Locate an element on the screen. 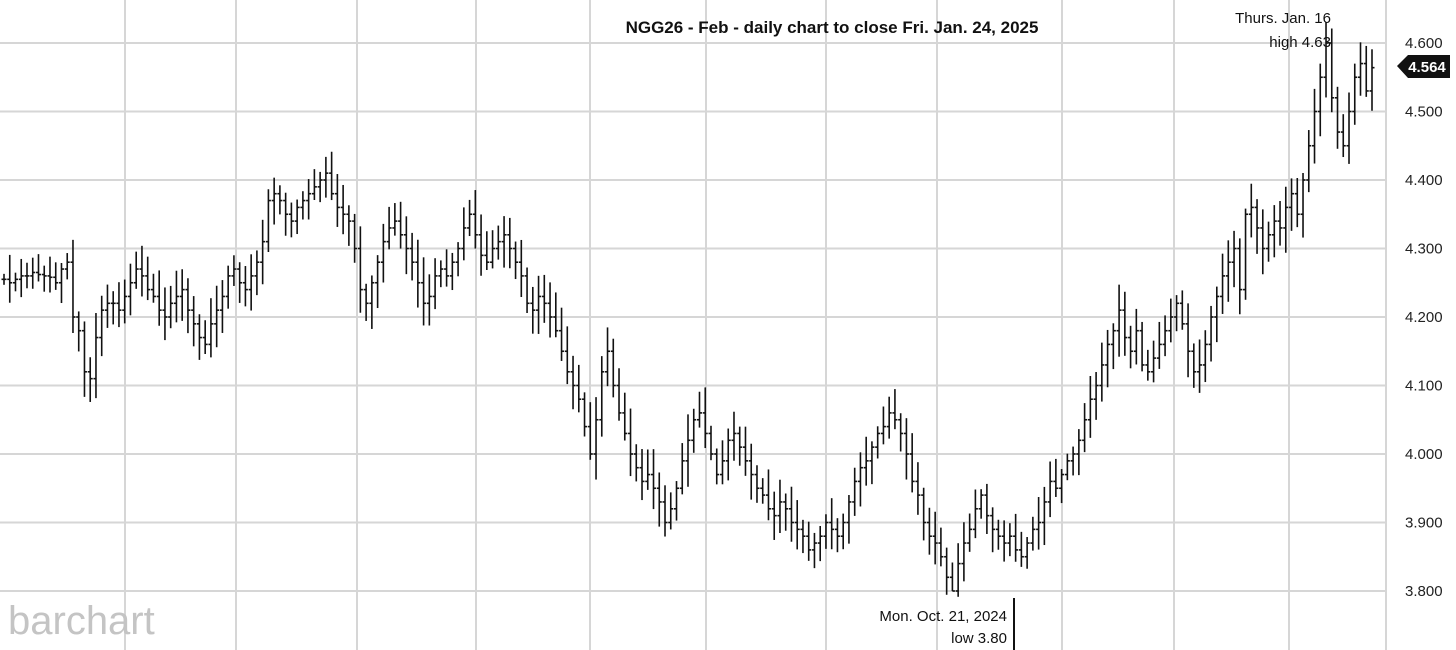  y-tick-label: 3.800 is located at coordinates (1424, 591).